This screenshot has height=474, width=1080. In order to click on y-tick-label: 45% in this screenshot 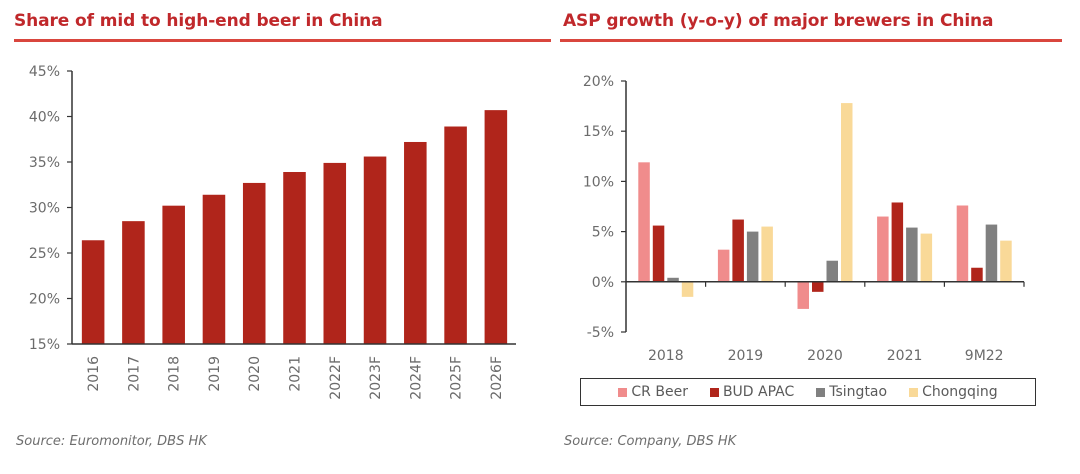, I will do `click(44, 72)`.